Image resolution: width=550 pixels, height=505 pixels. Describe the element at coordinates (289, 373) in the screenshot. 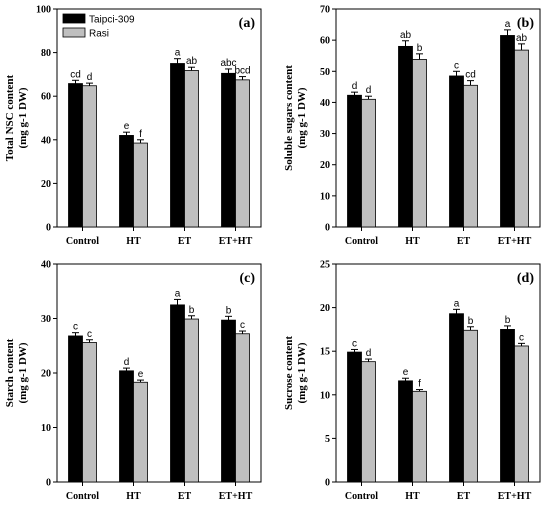

I see `y-axis-label: Sucrose content` at that location.